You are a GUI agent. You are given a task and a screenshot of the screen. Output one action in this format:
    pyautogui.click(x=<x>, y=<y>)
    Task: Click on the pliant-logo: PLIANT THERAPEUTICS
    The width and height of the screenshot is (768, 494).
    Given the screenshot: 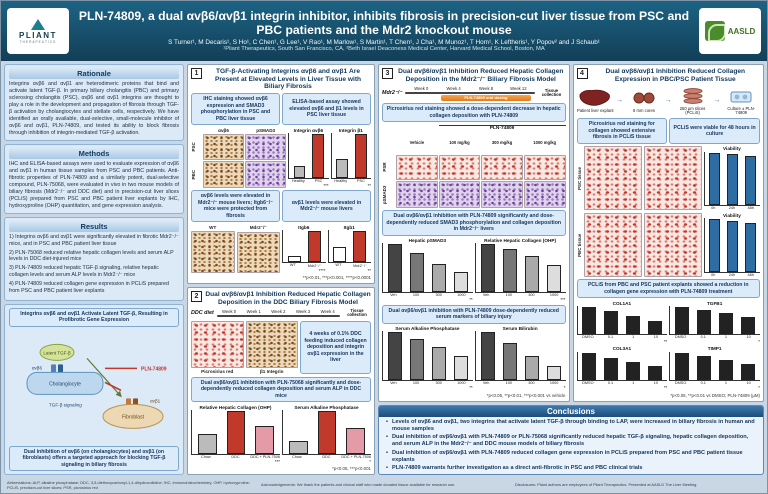 What is the action you would take?
    pyautogui.click(x=38, y=31)
    